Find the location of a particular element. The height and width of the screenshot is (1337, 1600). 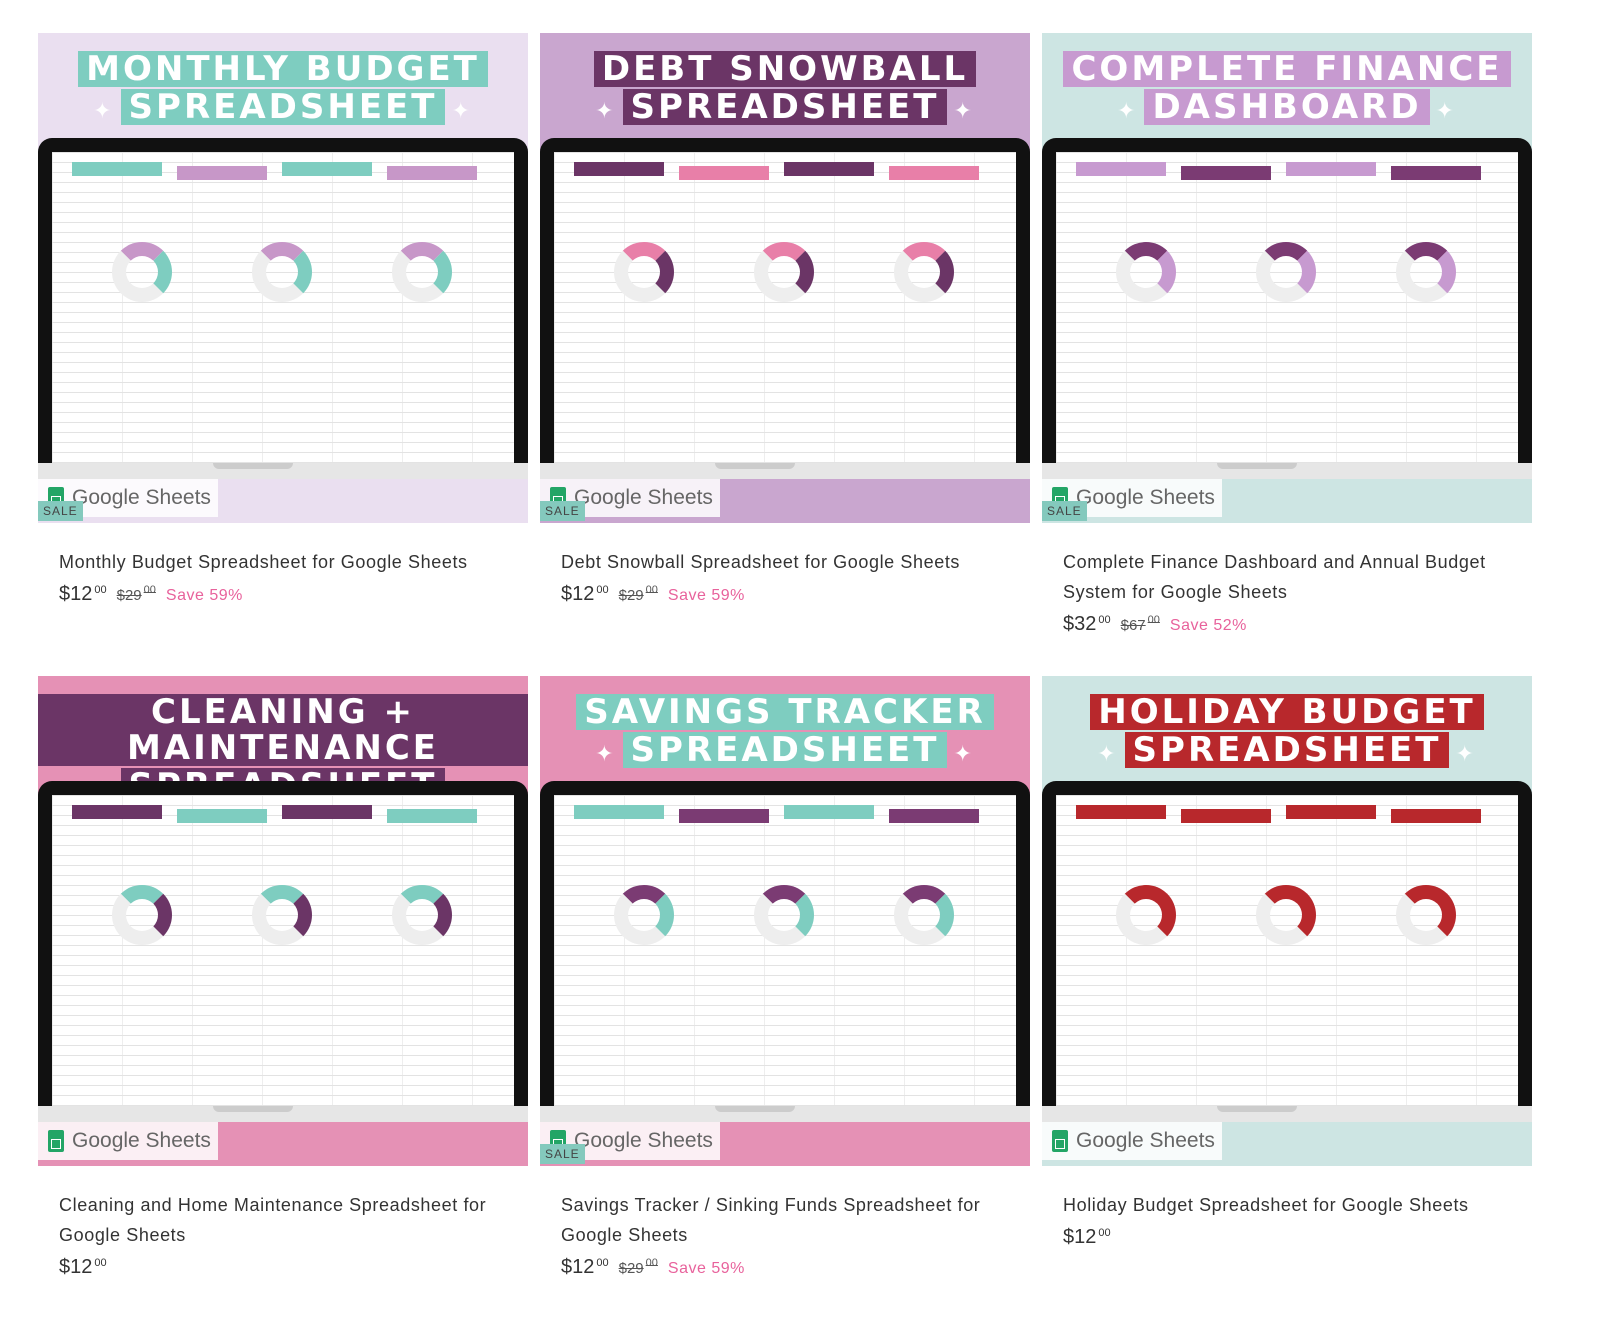

banner-line: COMPLETE FINANCE is located at coordinates (1287, 69).